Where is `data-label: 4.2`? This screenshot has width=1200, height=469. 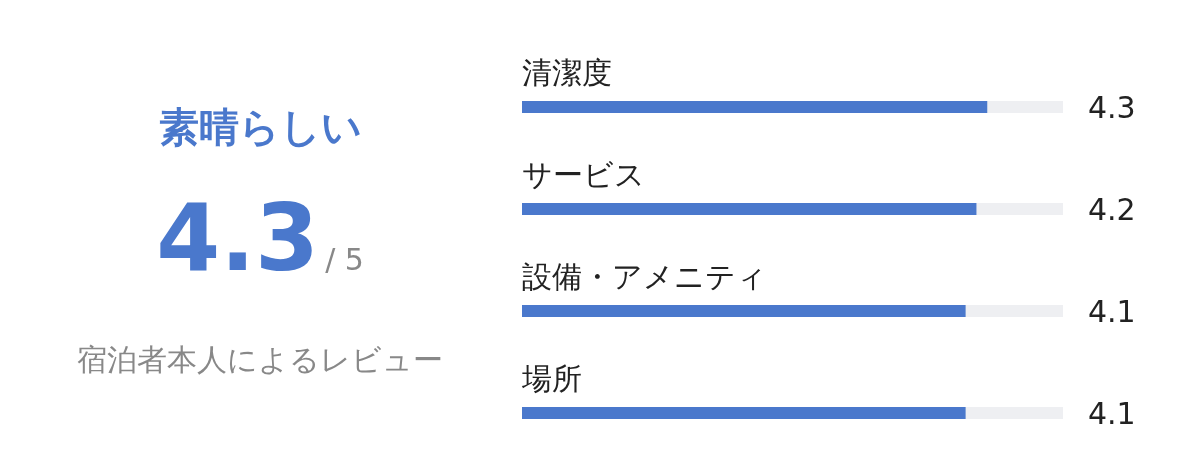 data-label: 4.2 is located at coordinates (1112, 209).